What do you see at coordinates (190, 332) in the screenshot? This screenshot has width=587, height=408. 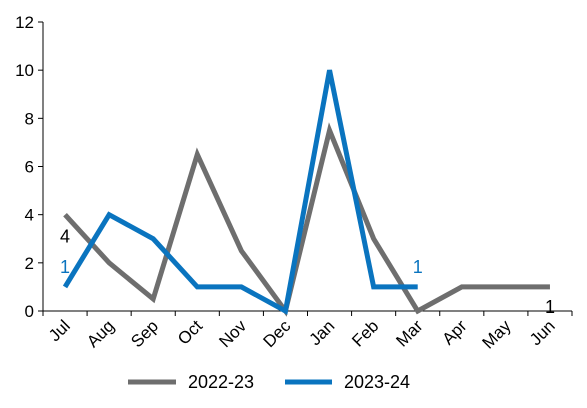 I see `x-tick-label: Oct` at bounding box center [190, 332].